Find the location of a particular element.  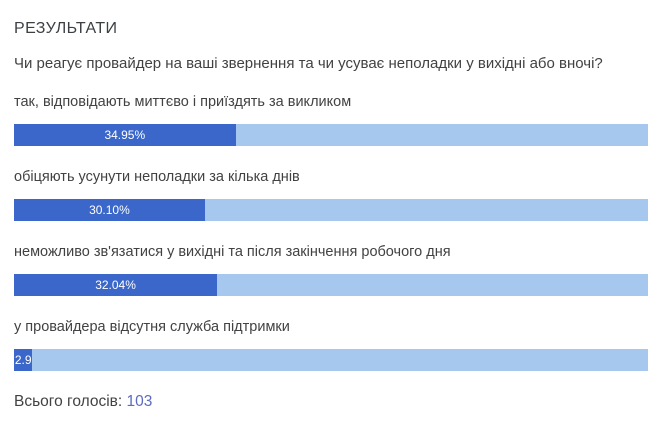

total-votes-line: Всього голосів: 103 is located at coordinates (331, 402).